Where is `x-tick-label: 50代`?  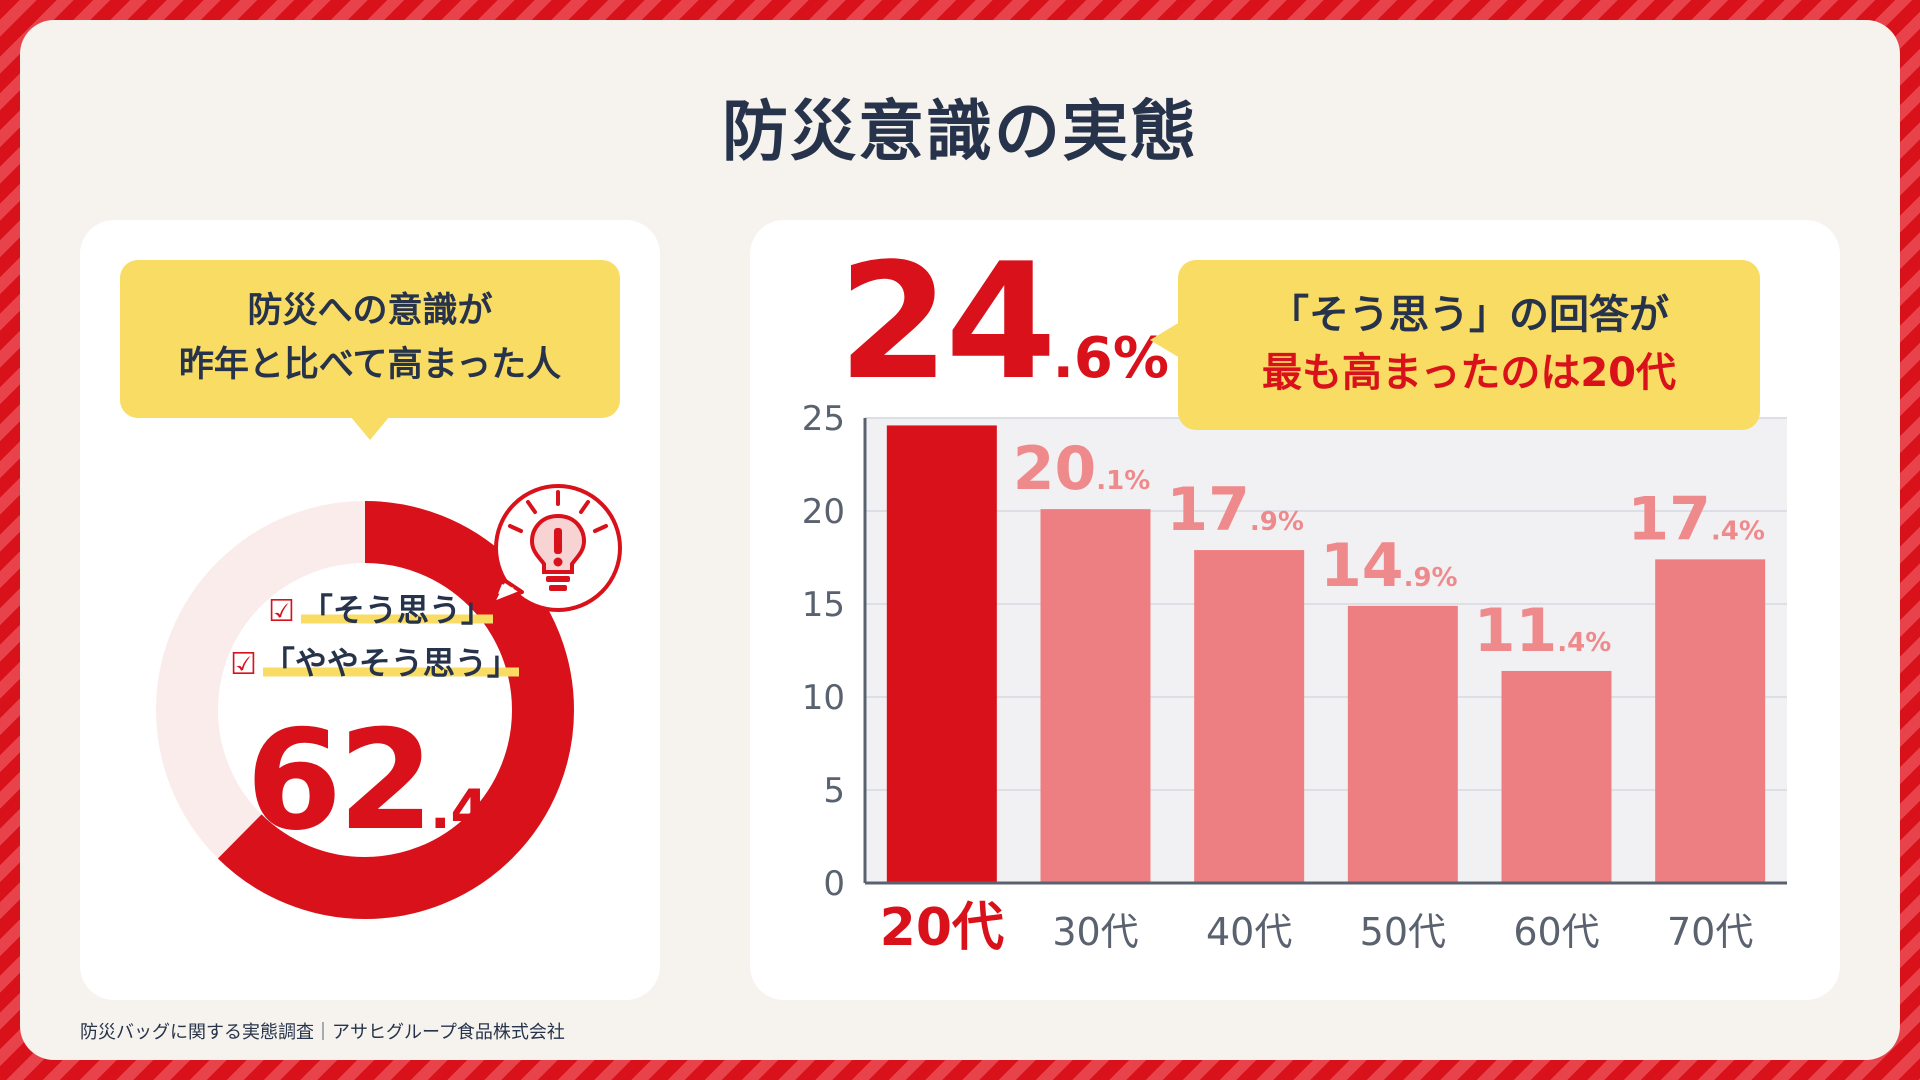 x-tick-label: 50代 is located at coordinates (1403, 932).